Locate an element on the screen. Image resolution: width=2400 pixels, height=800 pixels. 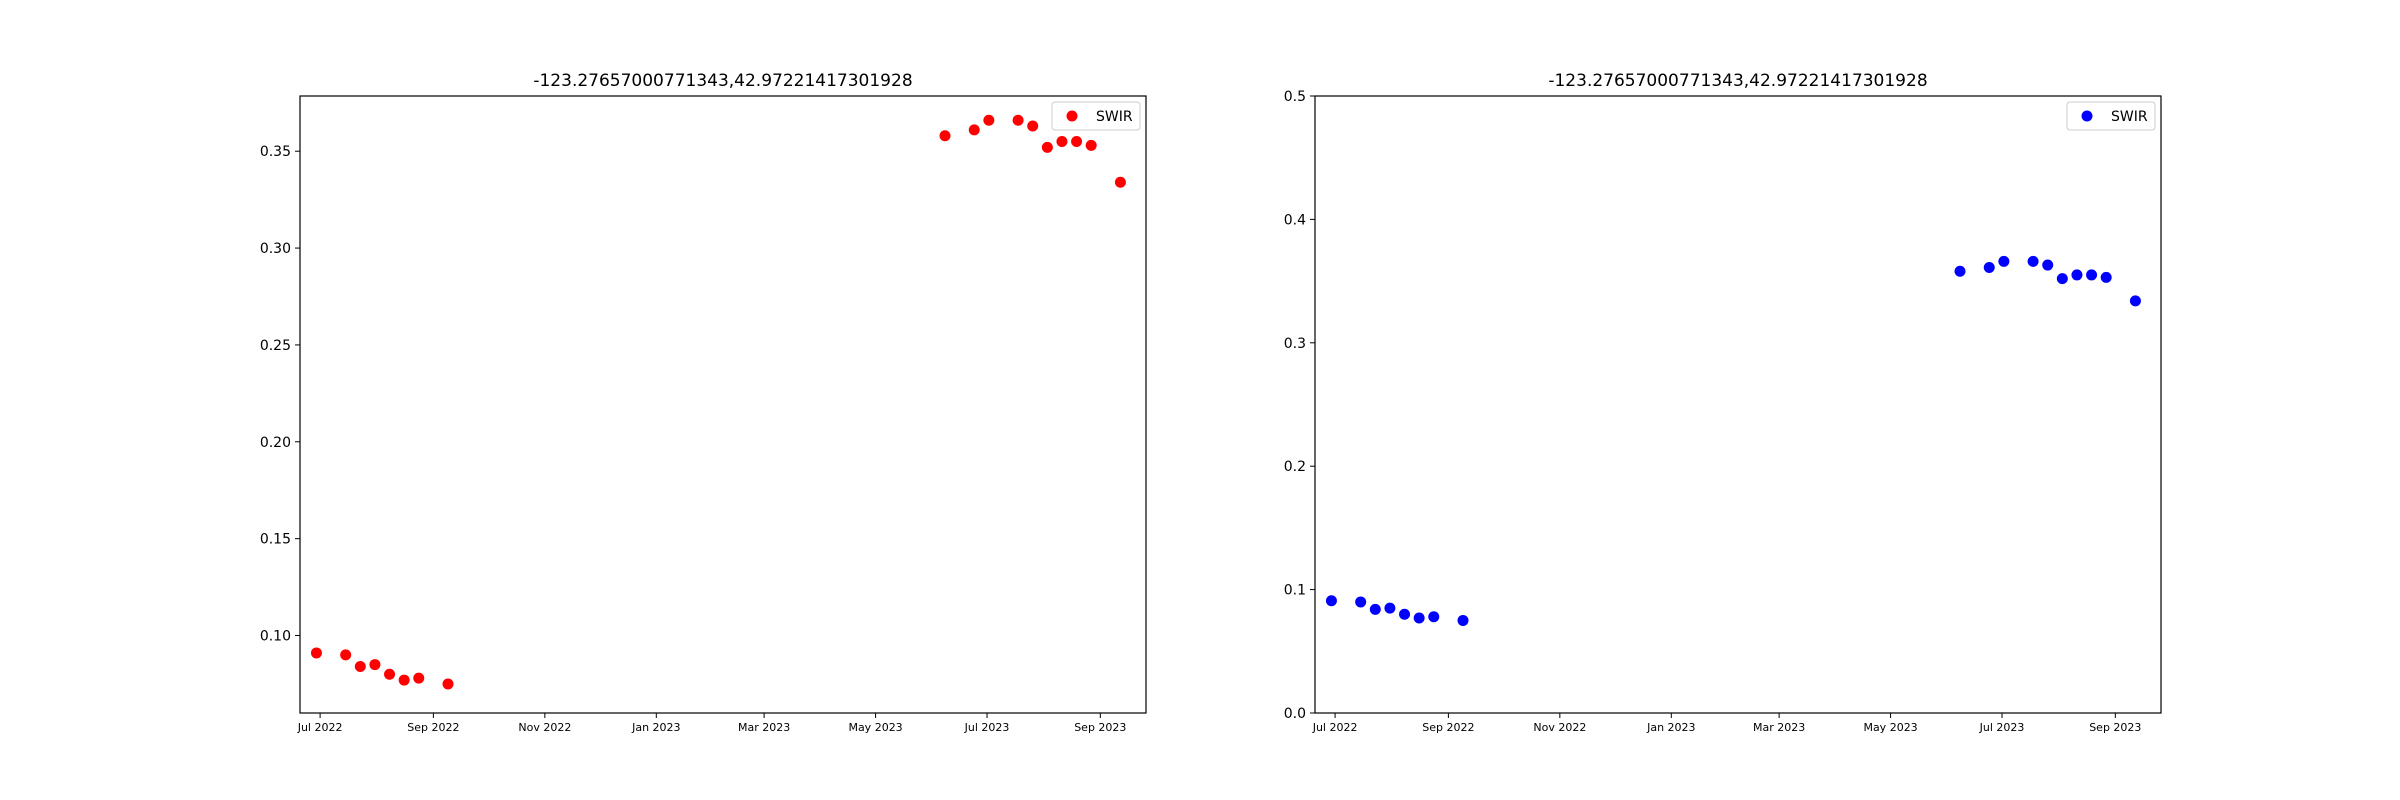
y-tick-label: 0.10 is located at coordinates (275, 637).